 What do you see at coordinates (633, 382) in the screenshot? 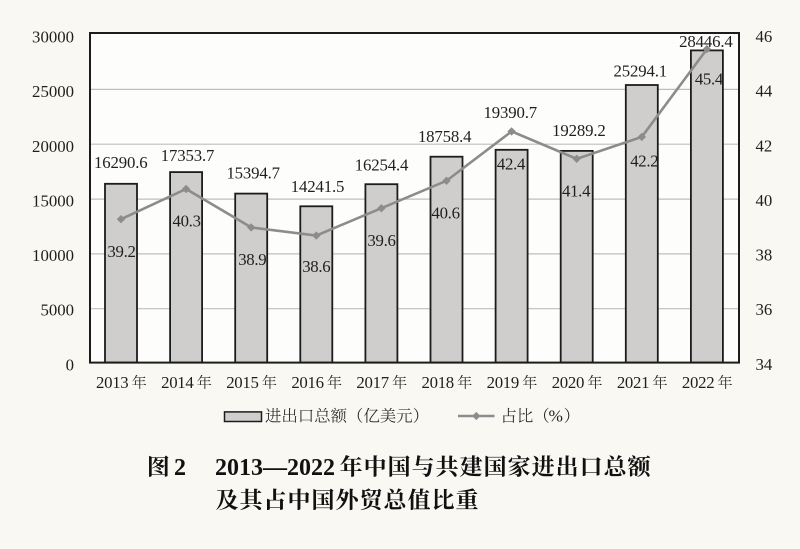
I see `svg-text: 2021` at bounding box center [633, 382].